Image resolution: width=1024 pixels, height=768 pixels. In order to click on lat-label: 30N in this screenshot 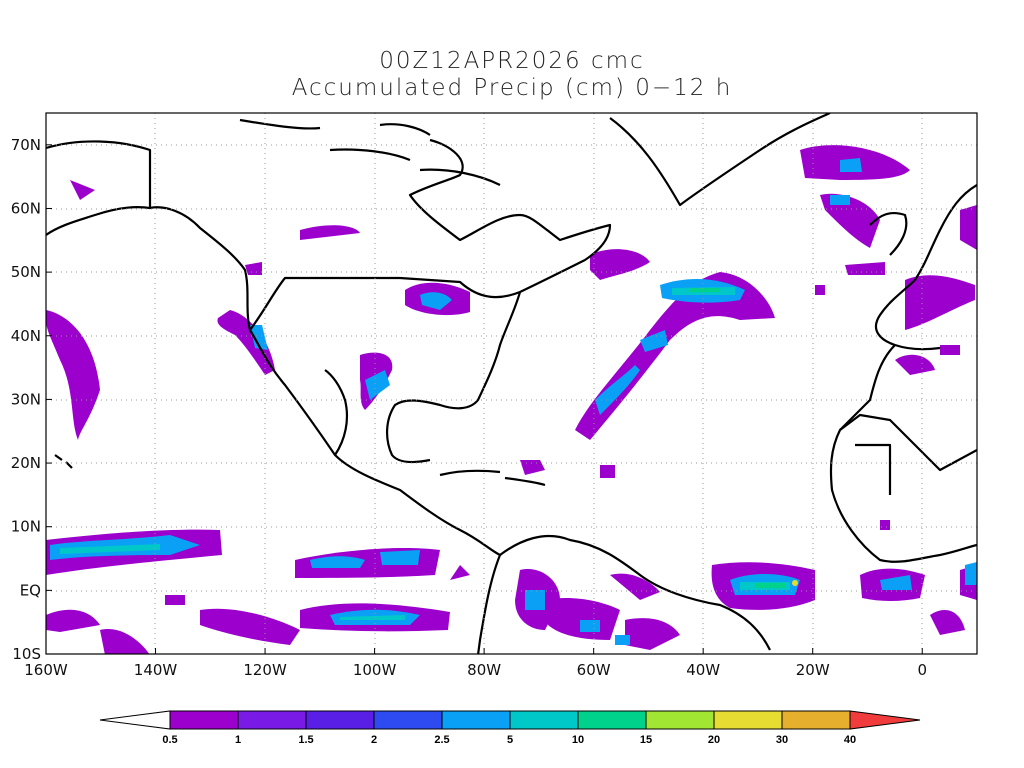, I will do `click(26, 399)`.